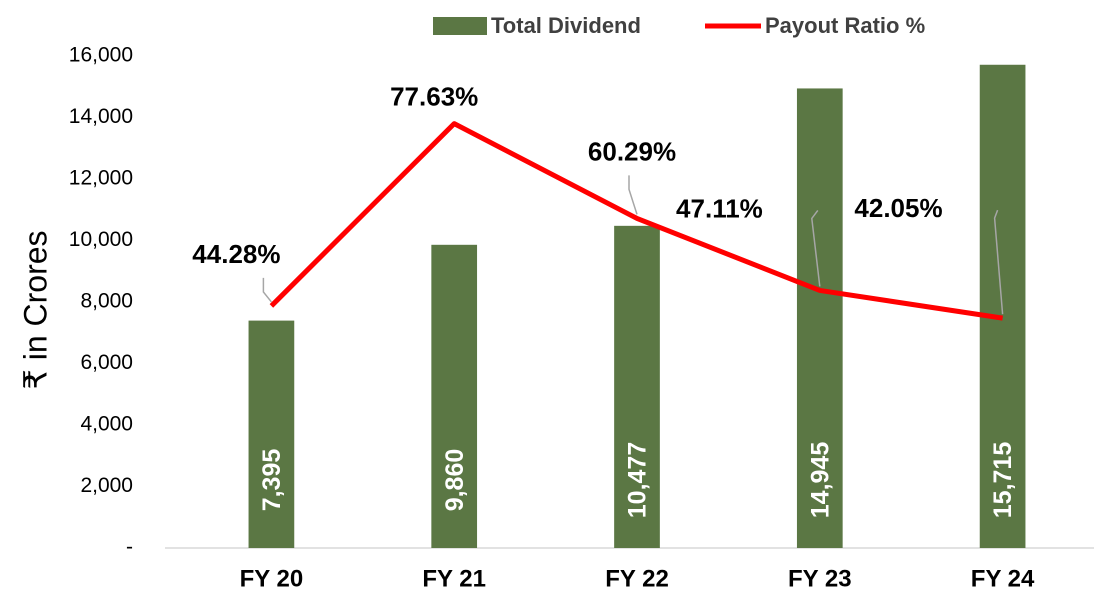 The width and height of the screenshot is (1112, 599). What do you see at coordinates (106, 362) in the screenshot?
I see `y-tick-label: 6,000` at bounding box center [106, 362].